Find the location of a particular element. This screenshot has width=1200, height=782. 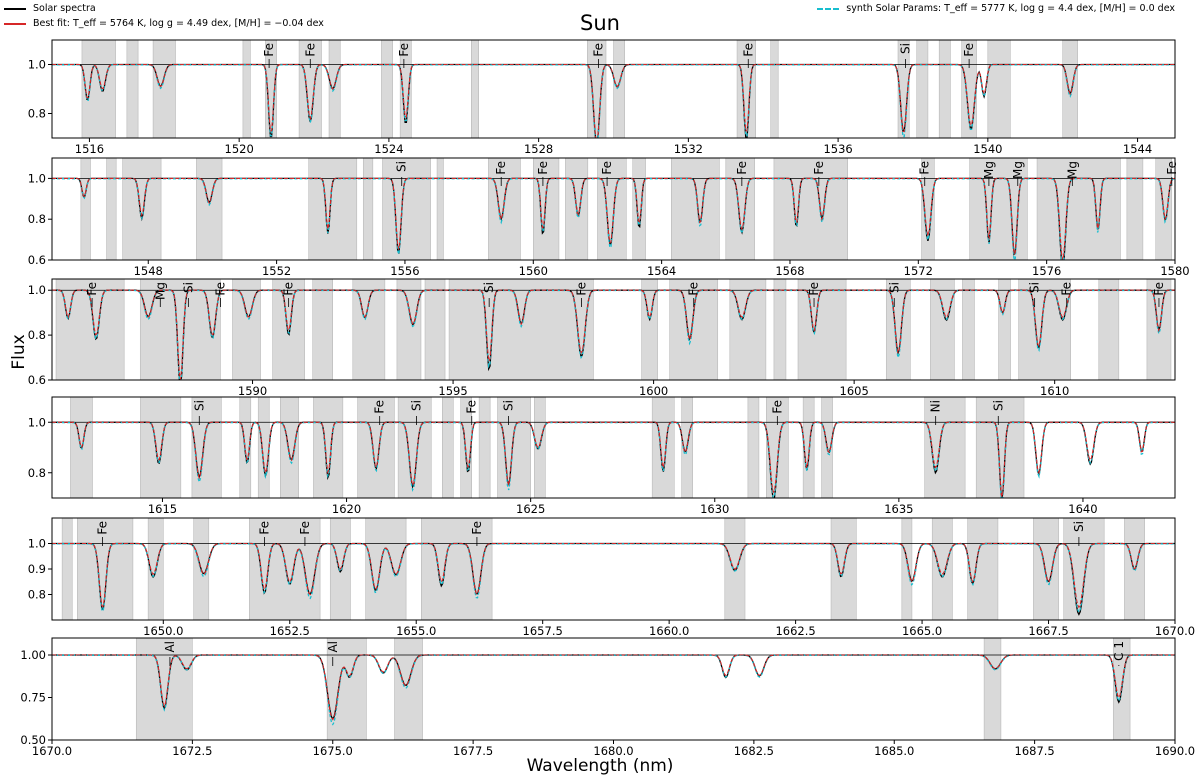

x-tick-label: 1630 is located at coordinates (714, 509).